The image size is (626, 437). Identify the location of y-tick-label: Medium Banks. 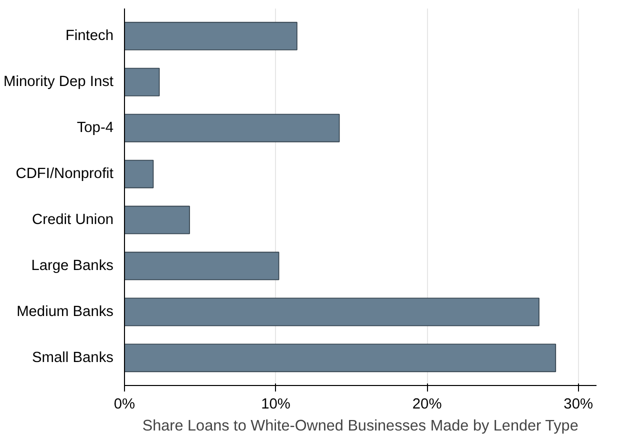
(65, 312).